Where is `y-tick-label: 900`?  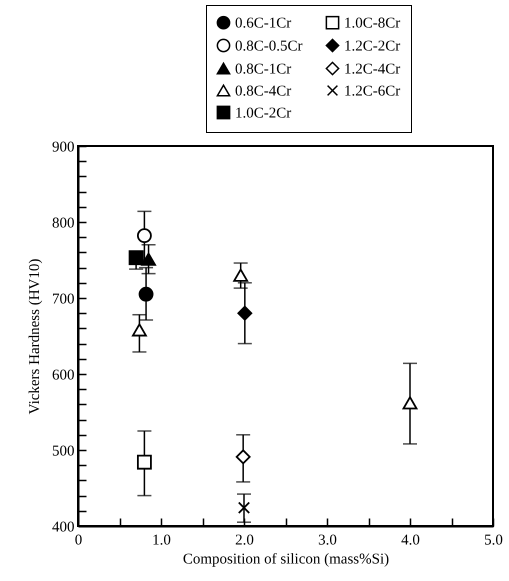 y-tick-label: 900 is located at coordinates (63, 148).